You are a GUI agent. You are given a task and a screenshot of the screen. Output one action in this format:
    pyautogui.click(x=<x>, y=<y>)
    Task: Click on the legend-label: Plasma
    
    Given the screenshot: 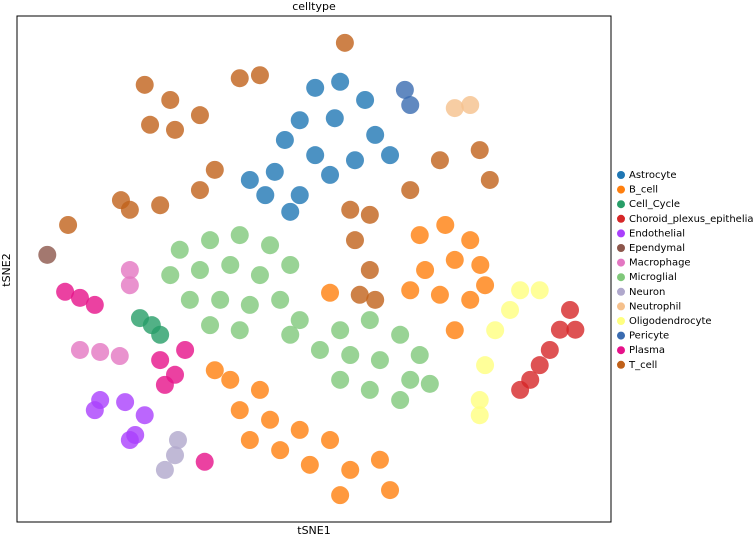 What is the action you would take?
    pyautogui.click(x=647, y=350)
    